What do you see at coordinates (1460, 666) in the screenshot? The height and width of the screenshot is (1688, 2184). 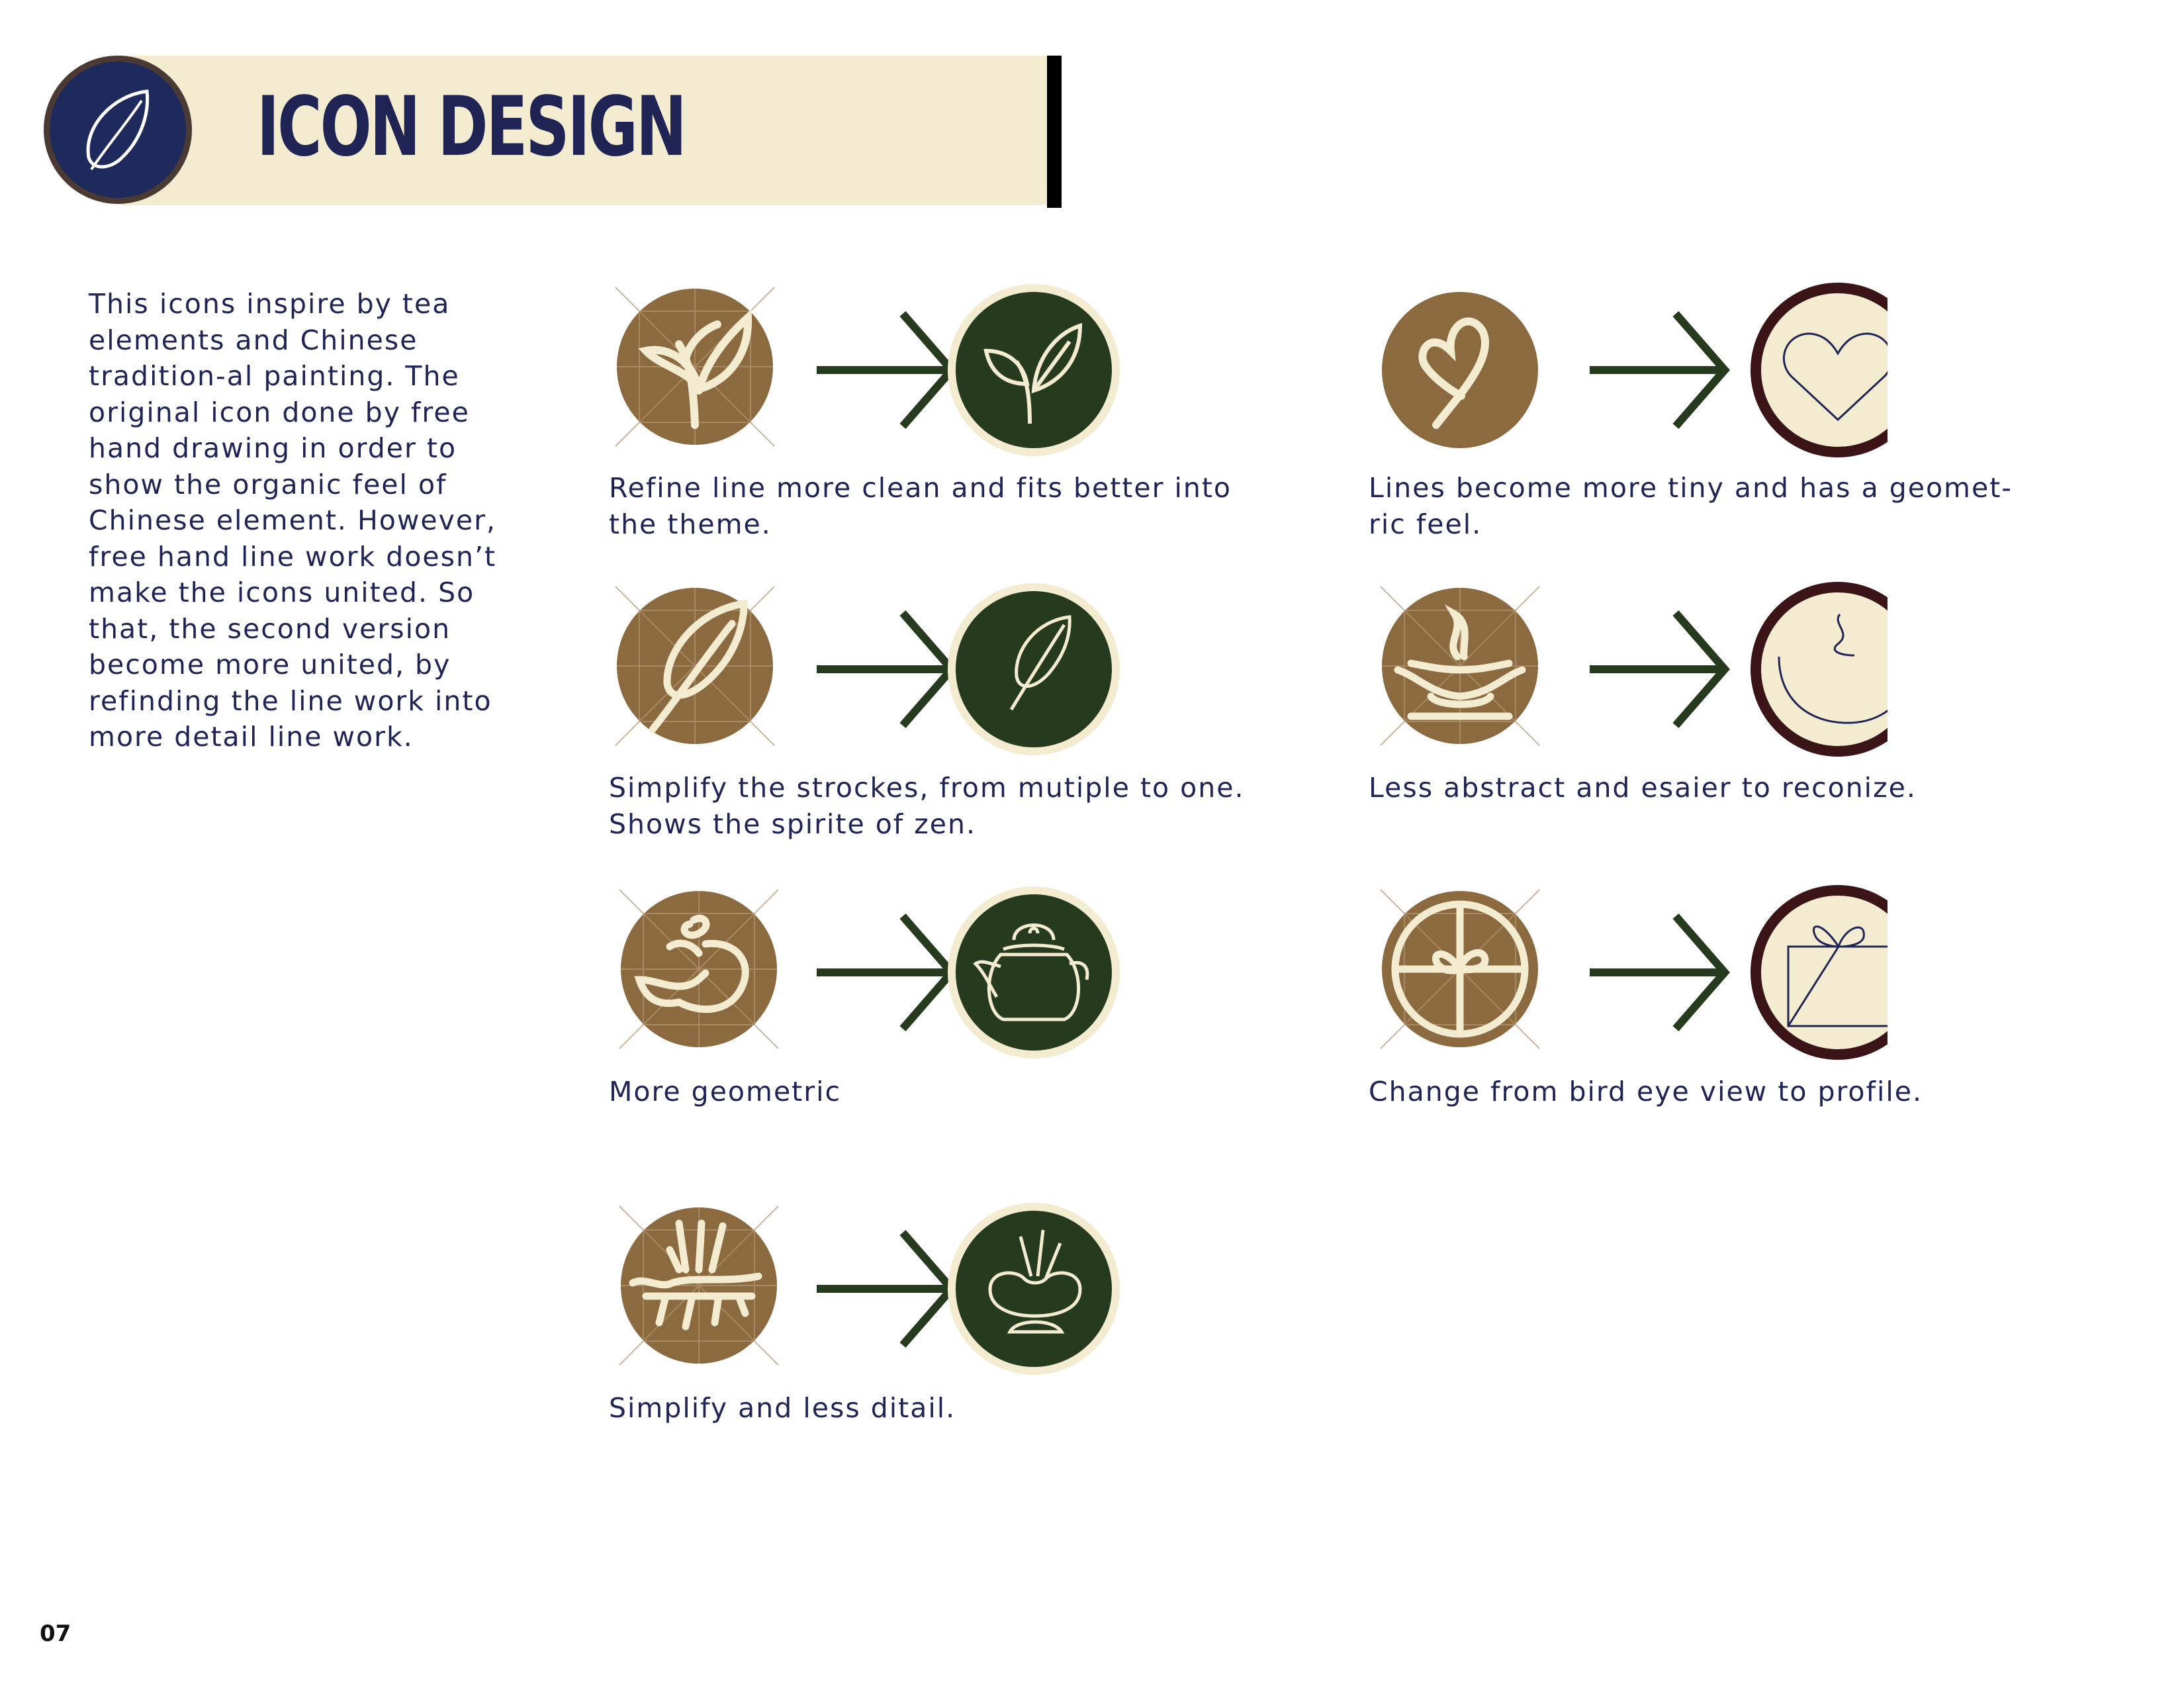 I see `steaming-cup-sketch-icon` at bounding box center [1460, 666].